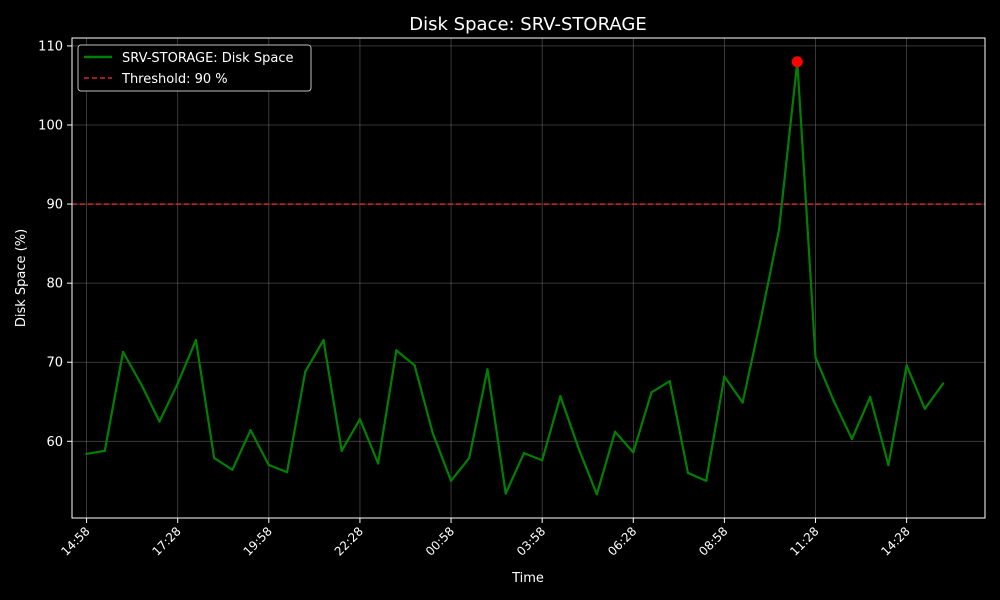  Describe the element at coordinates (21, 278) in the screenshot. I see `y-axis-label: Disk Space (%)` at that location.